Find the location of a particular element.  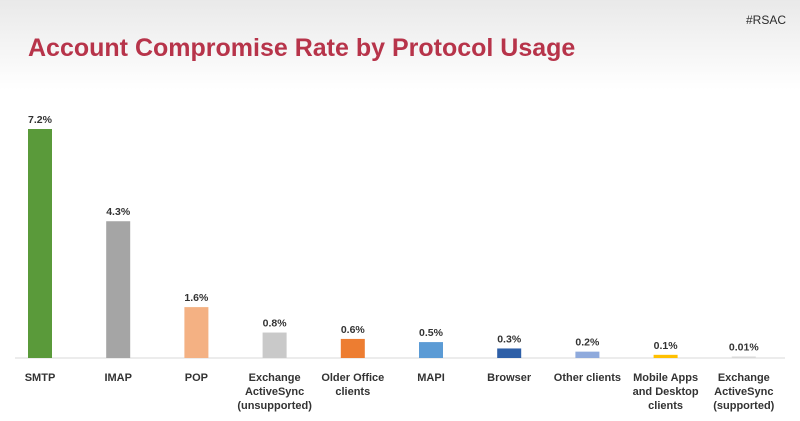

bar-smtp is located at coordinates (40, 243).